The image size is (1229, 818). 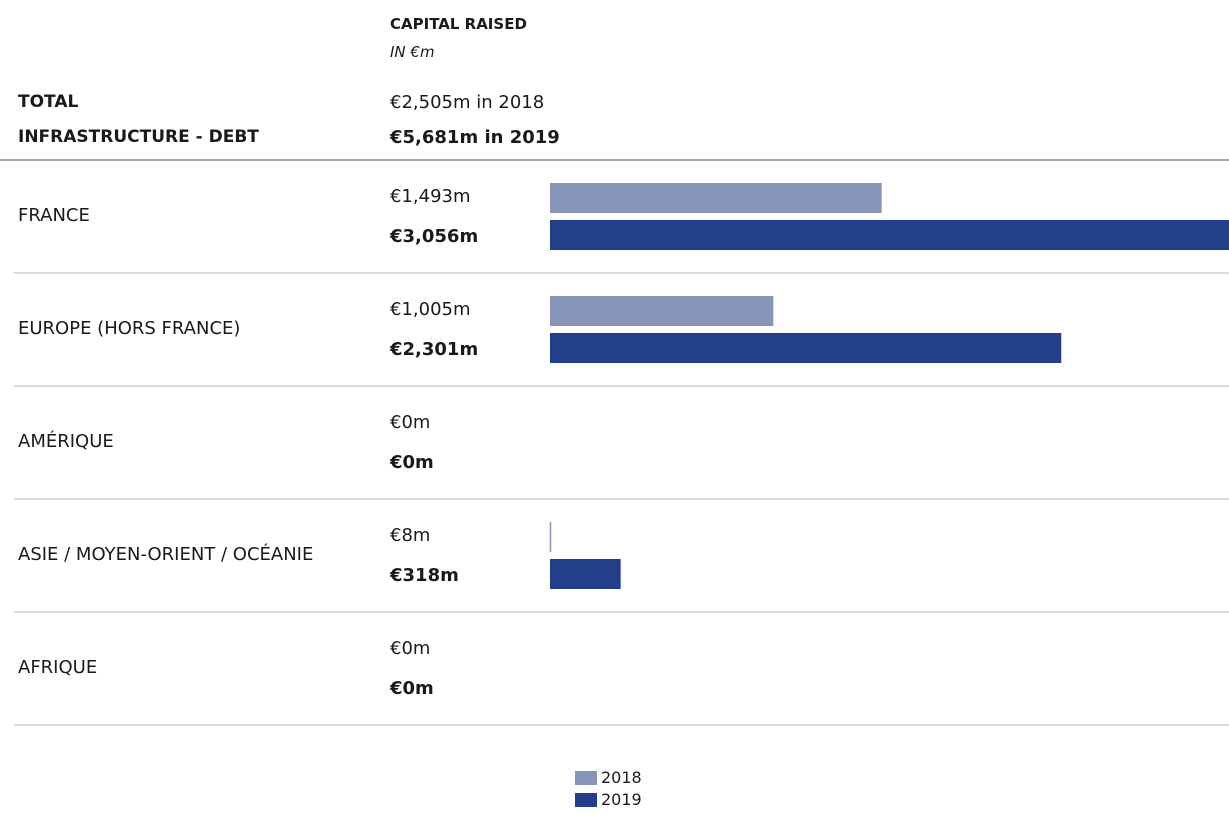 I want to click on value-label: €8m, so click(x=410, y=535).